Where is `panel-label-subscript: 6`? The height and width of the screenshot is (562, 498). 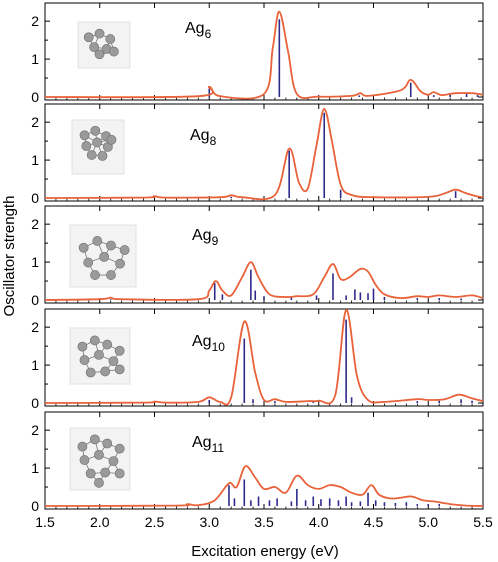 panel-label-subscript: 6 is located at coordinates (208, 34).